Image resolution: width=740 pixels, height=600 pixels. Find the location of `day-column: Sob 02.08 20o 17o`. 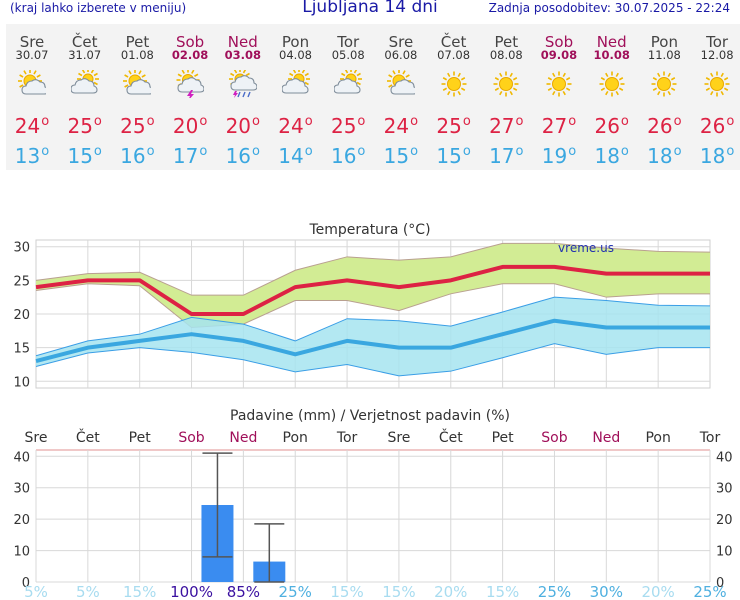

day-column: Sob 02.08 20o 17o is located at coordinates (190, 97).